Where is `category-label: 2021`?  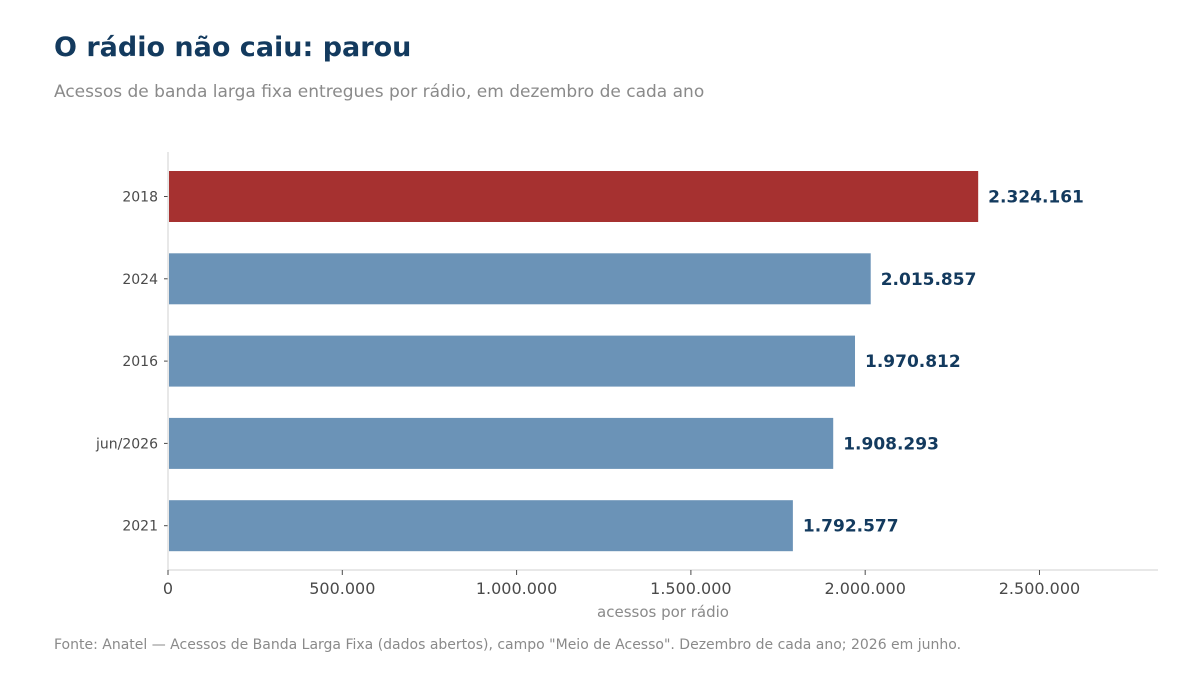 category-label: 2021 is located at coordinates (140, 527).